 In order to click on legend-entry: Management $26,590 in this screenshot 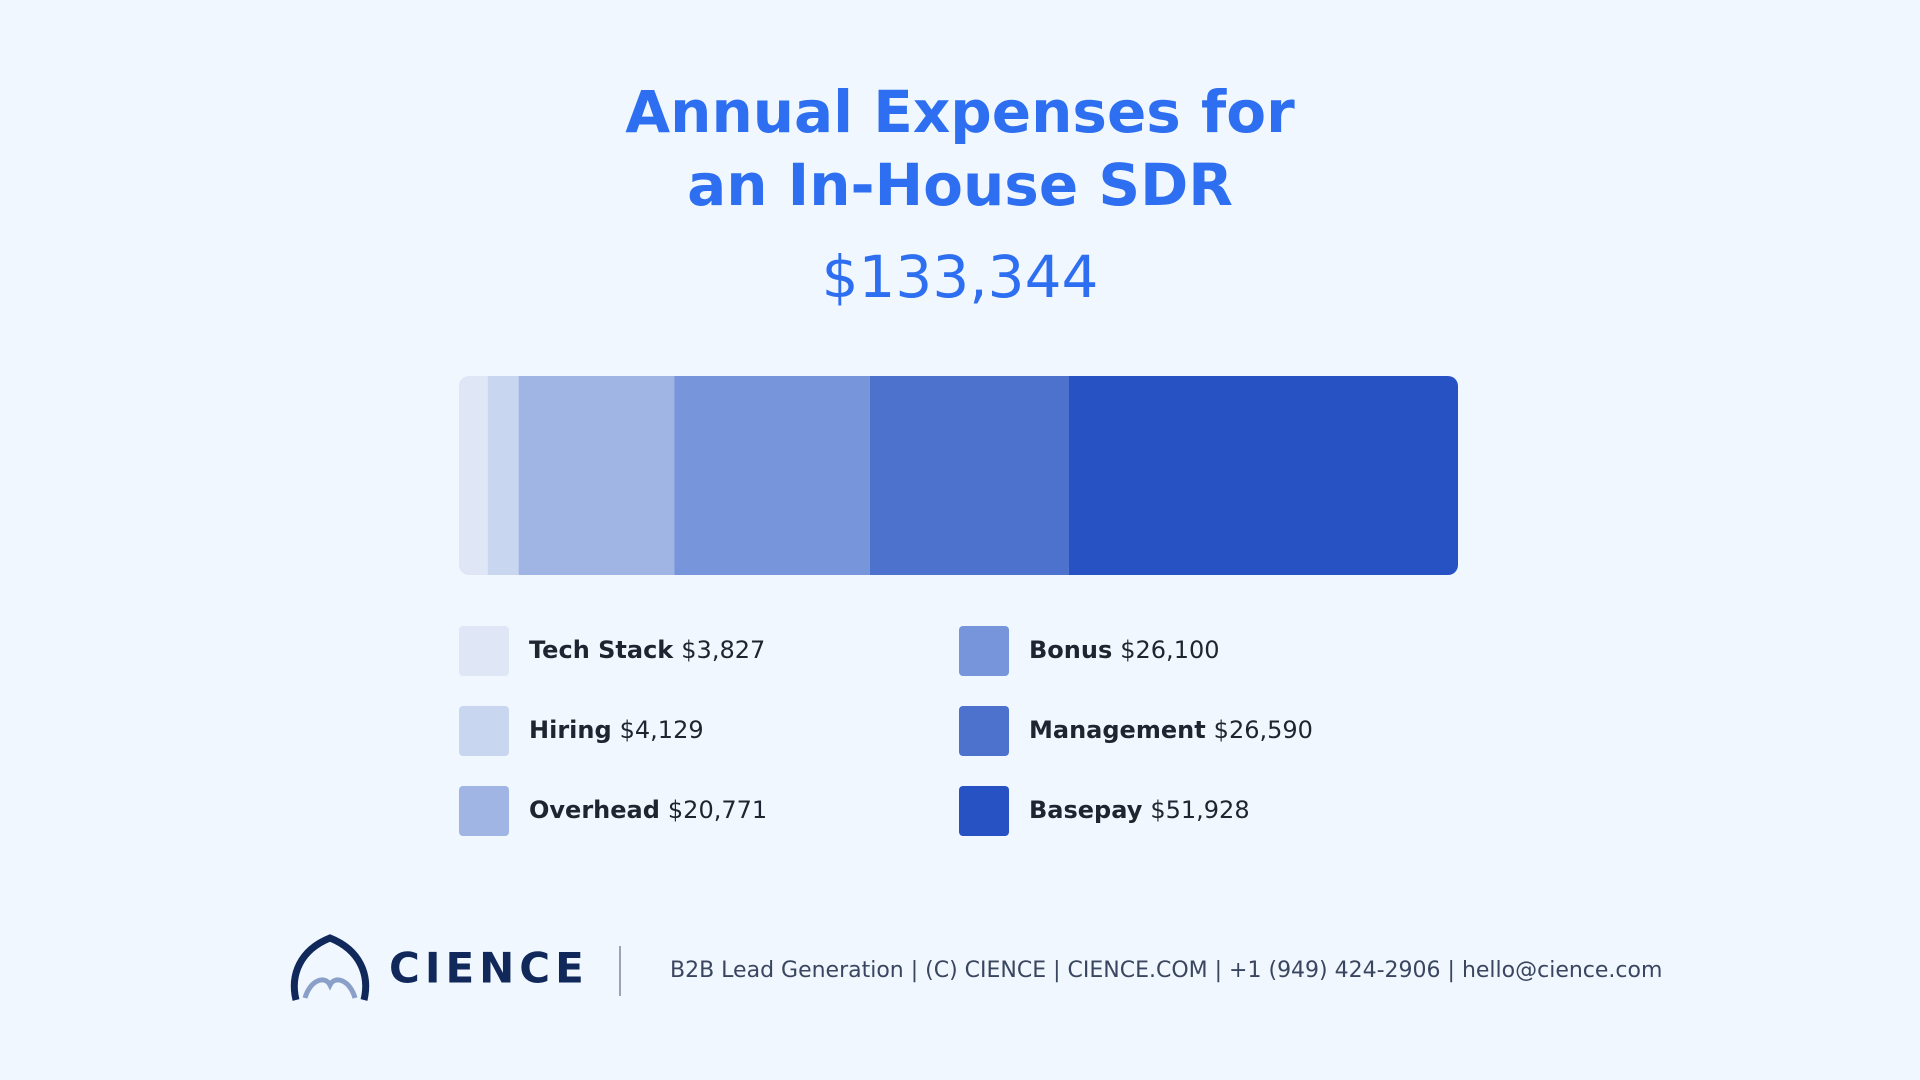, I will do `click(1171, 730)`.